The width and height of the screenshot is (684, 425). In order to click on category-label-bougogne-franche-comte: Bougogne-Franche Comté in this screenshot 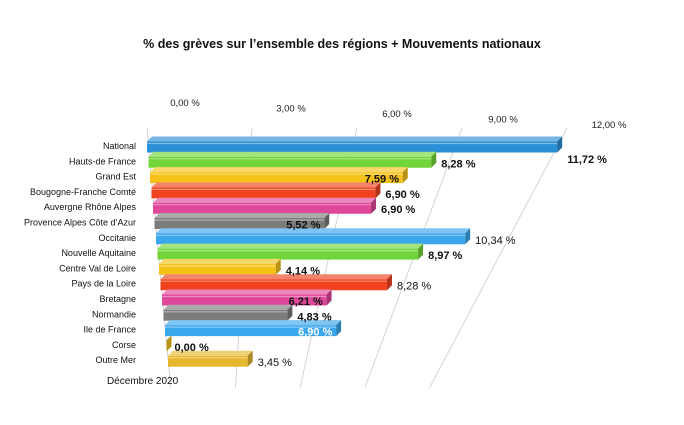, I will do `click(83, 192)`.